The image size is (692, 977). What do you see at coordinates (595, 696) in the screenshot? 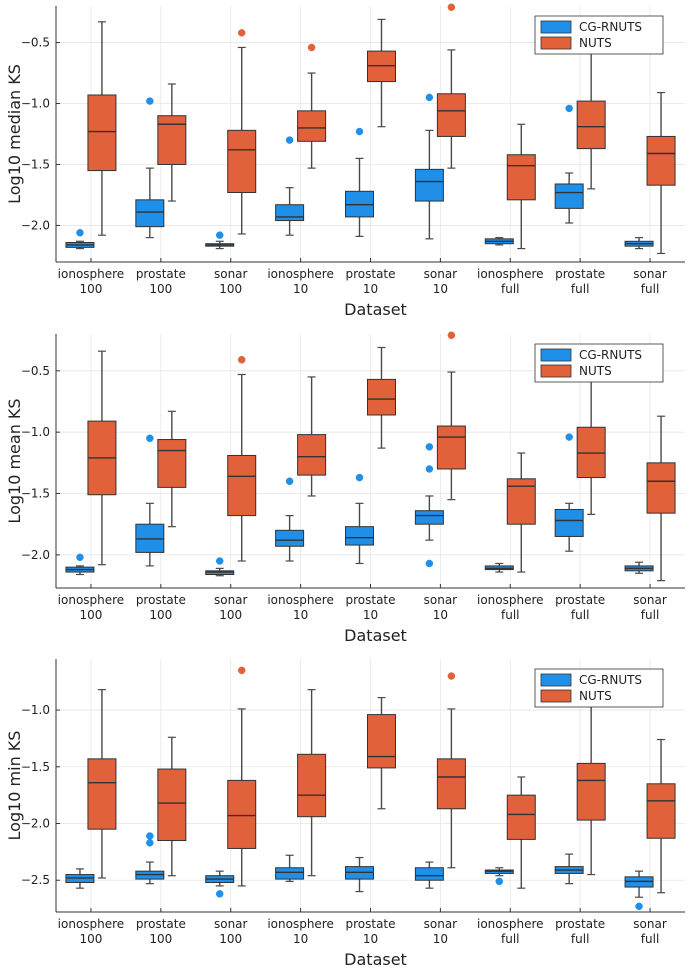
I see `legend-label: NUTS` at bounding box center [595, 696].